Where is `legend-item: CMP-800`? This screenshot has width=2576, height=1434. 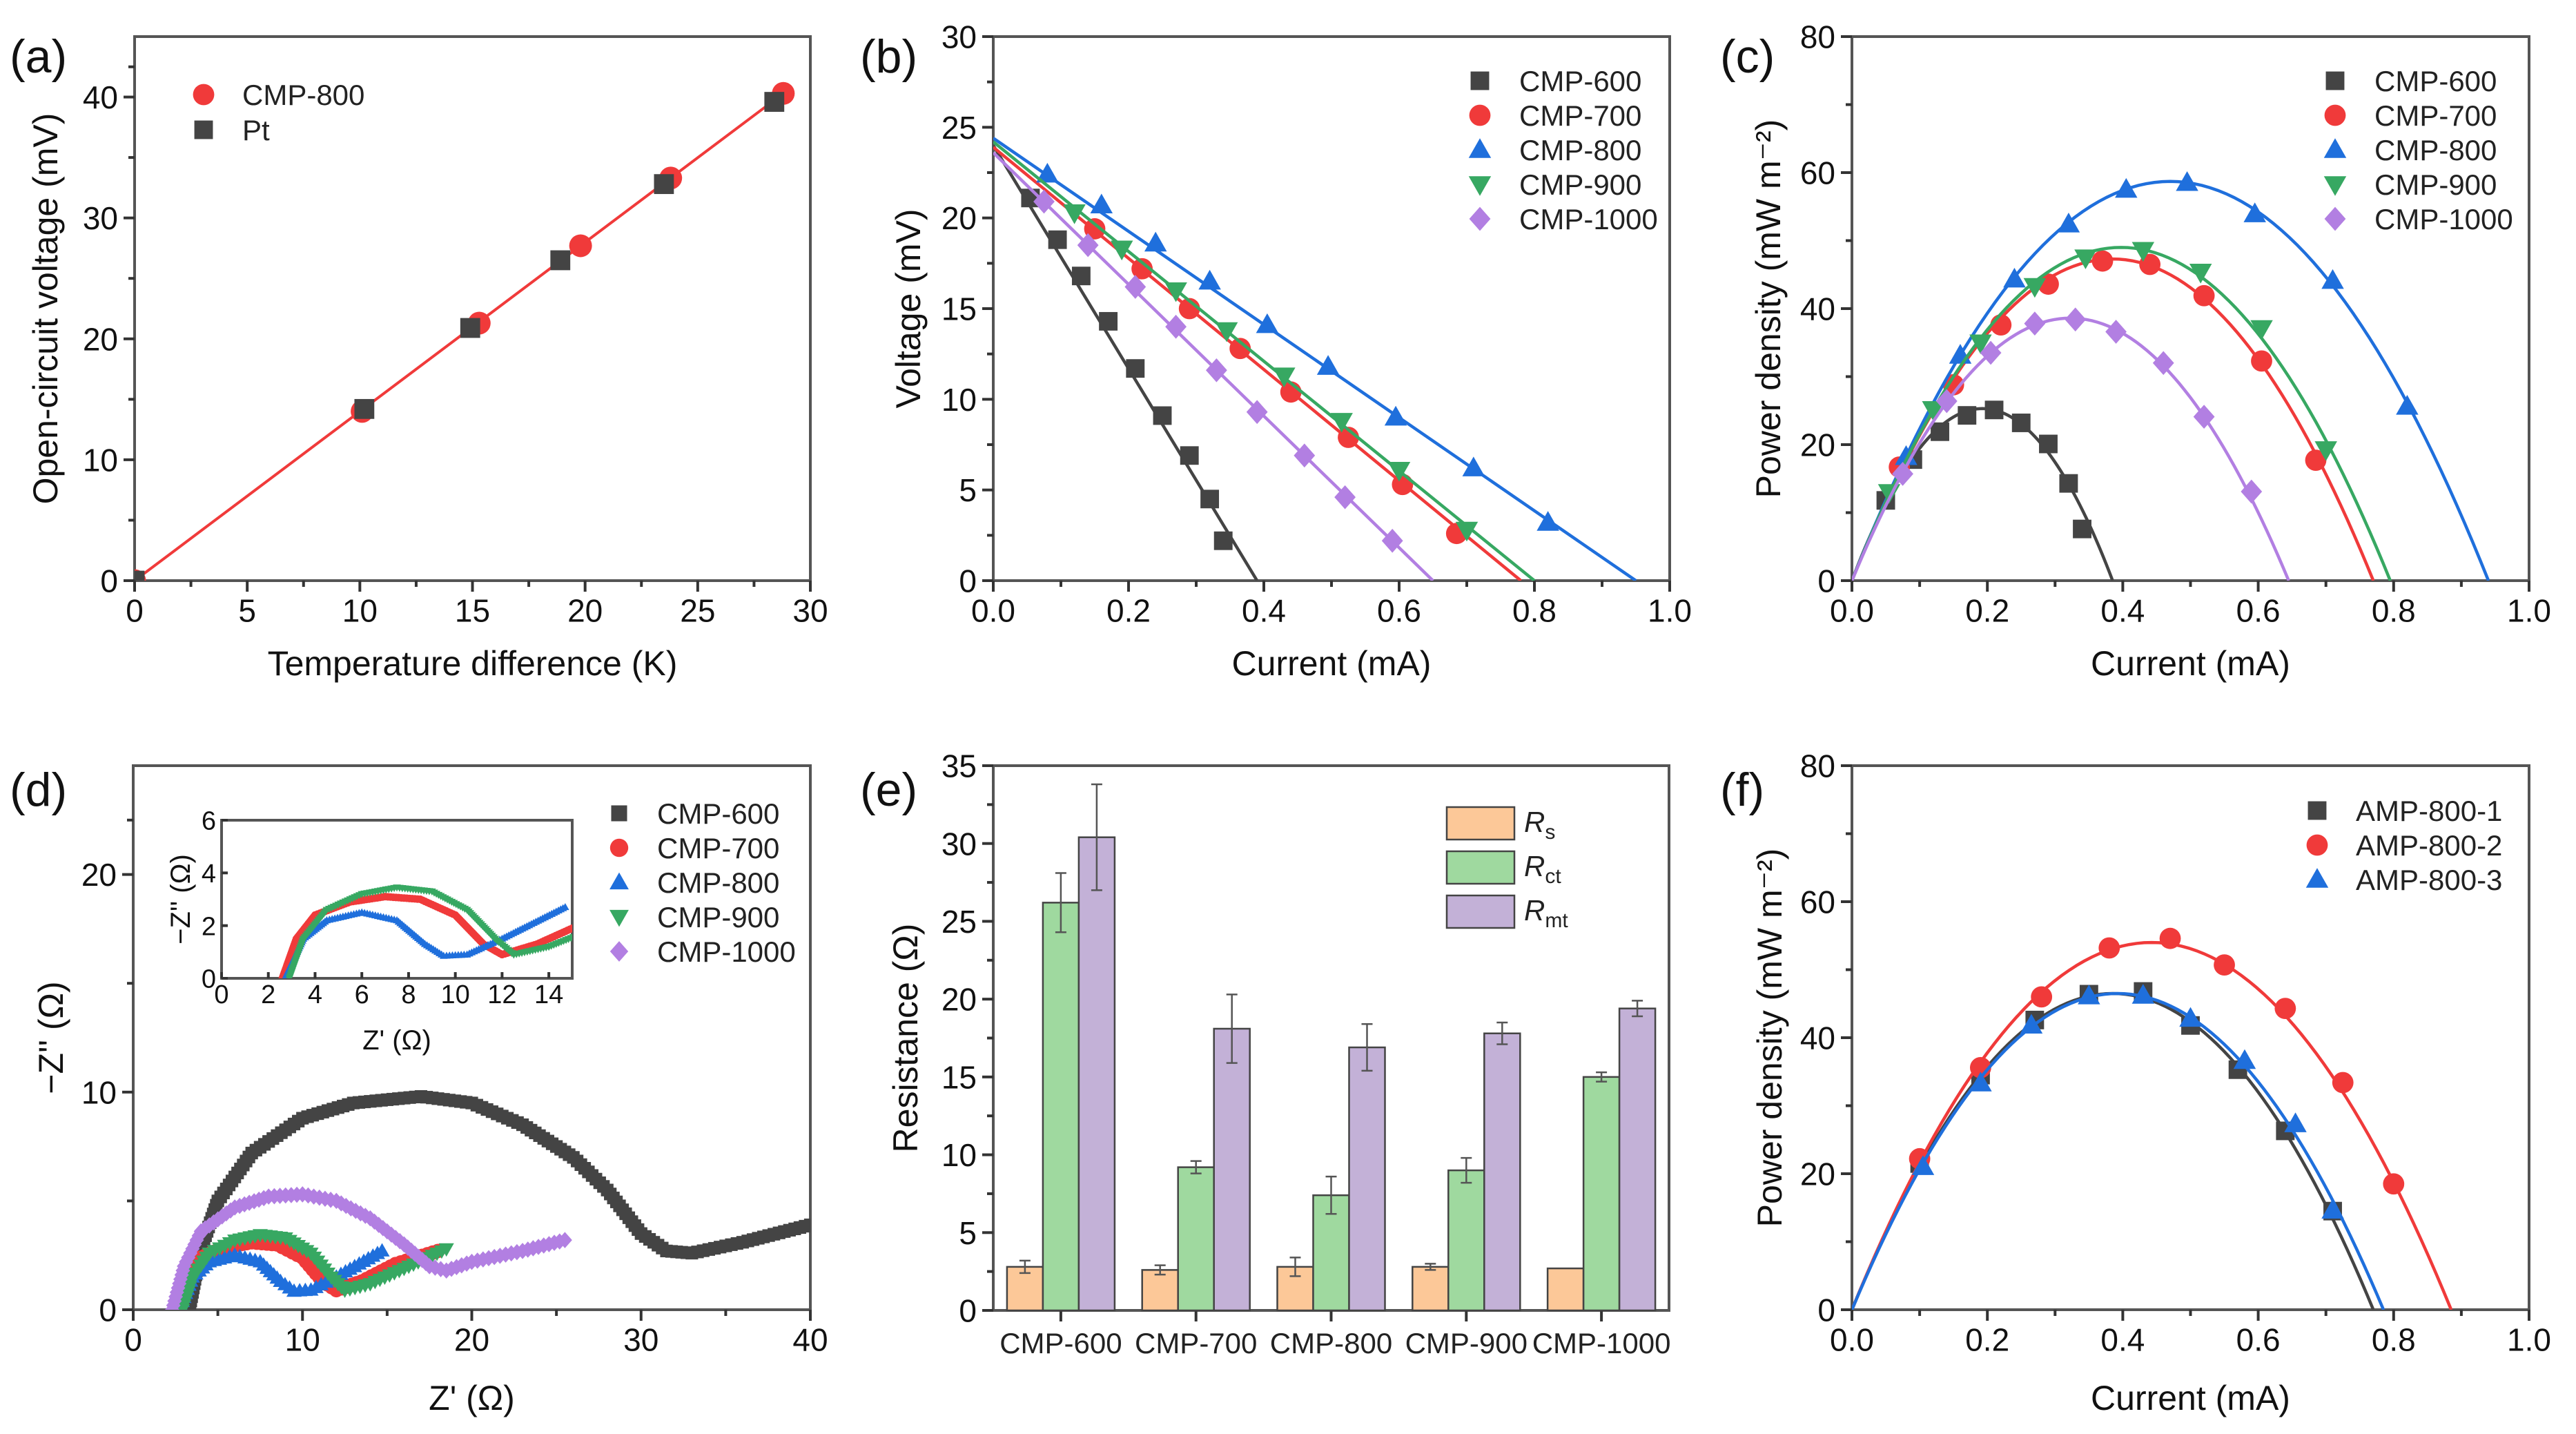 legend-item: CMP-800 is located at coordinates (278, 95).